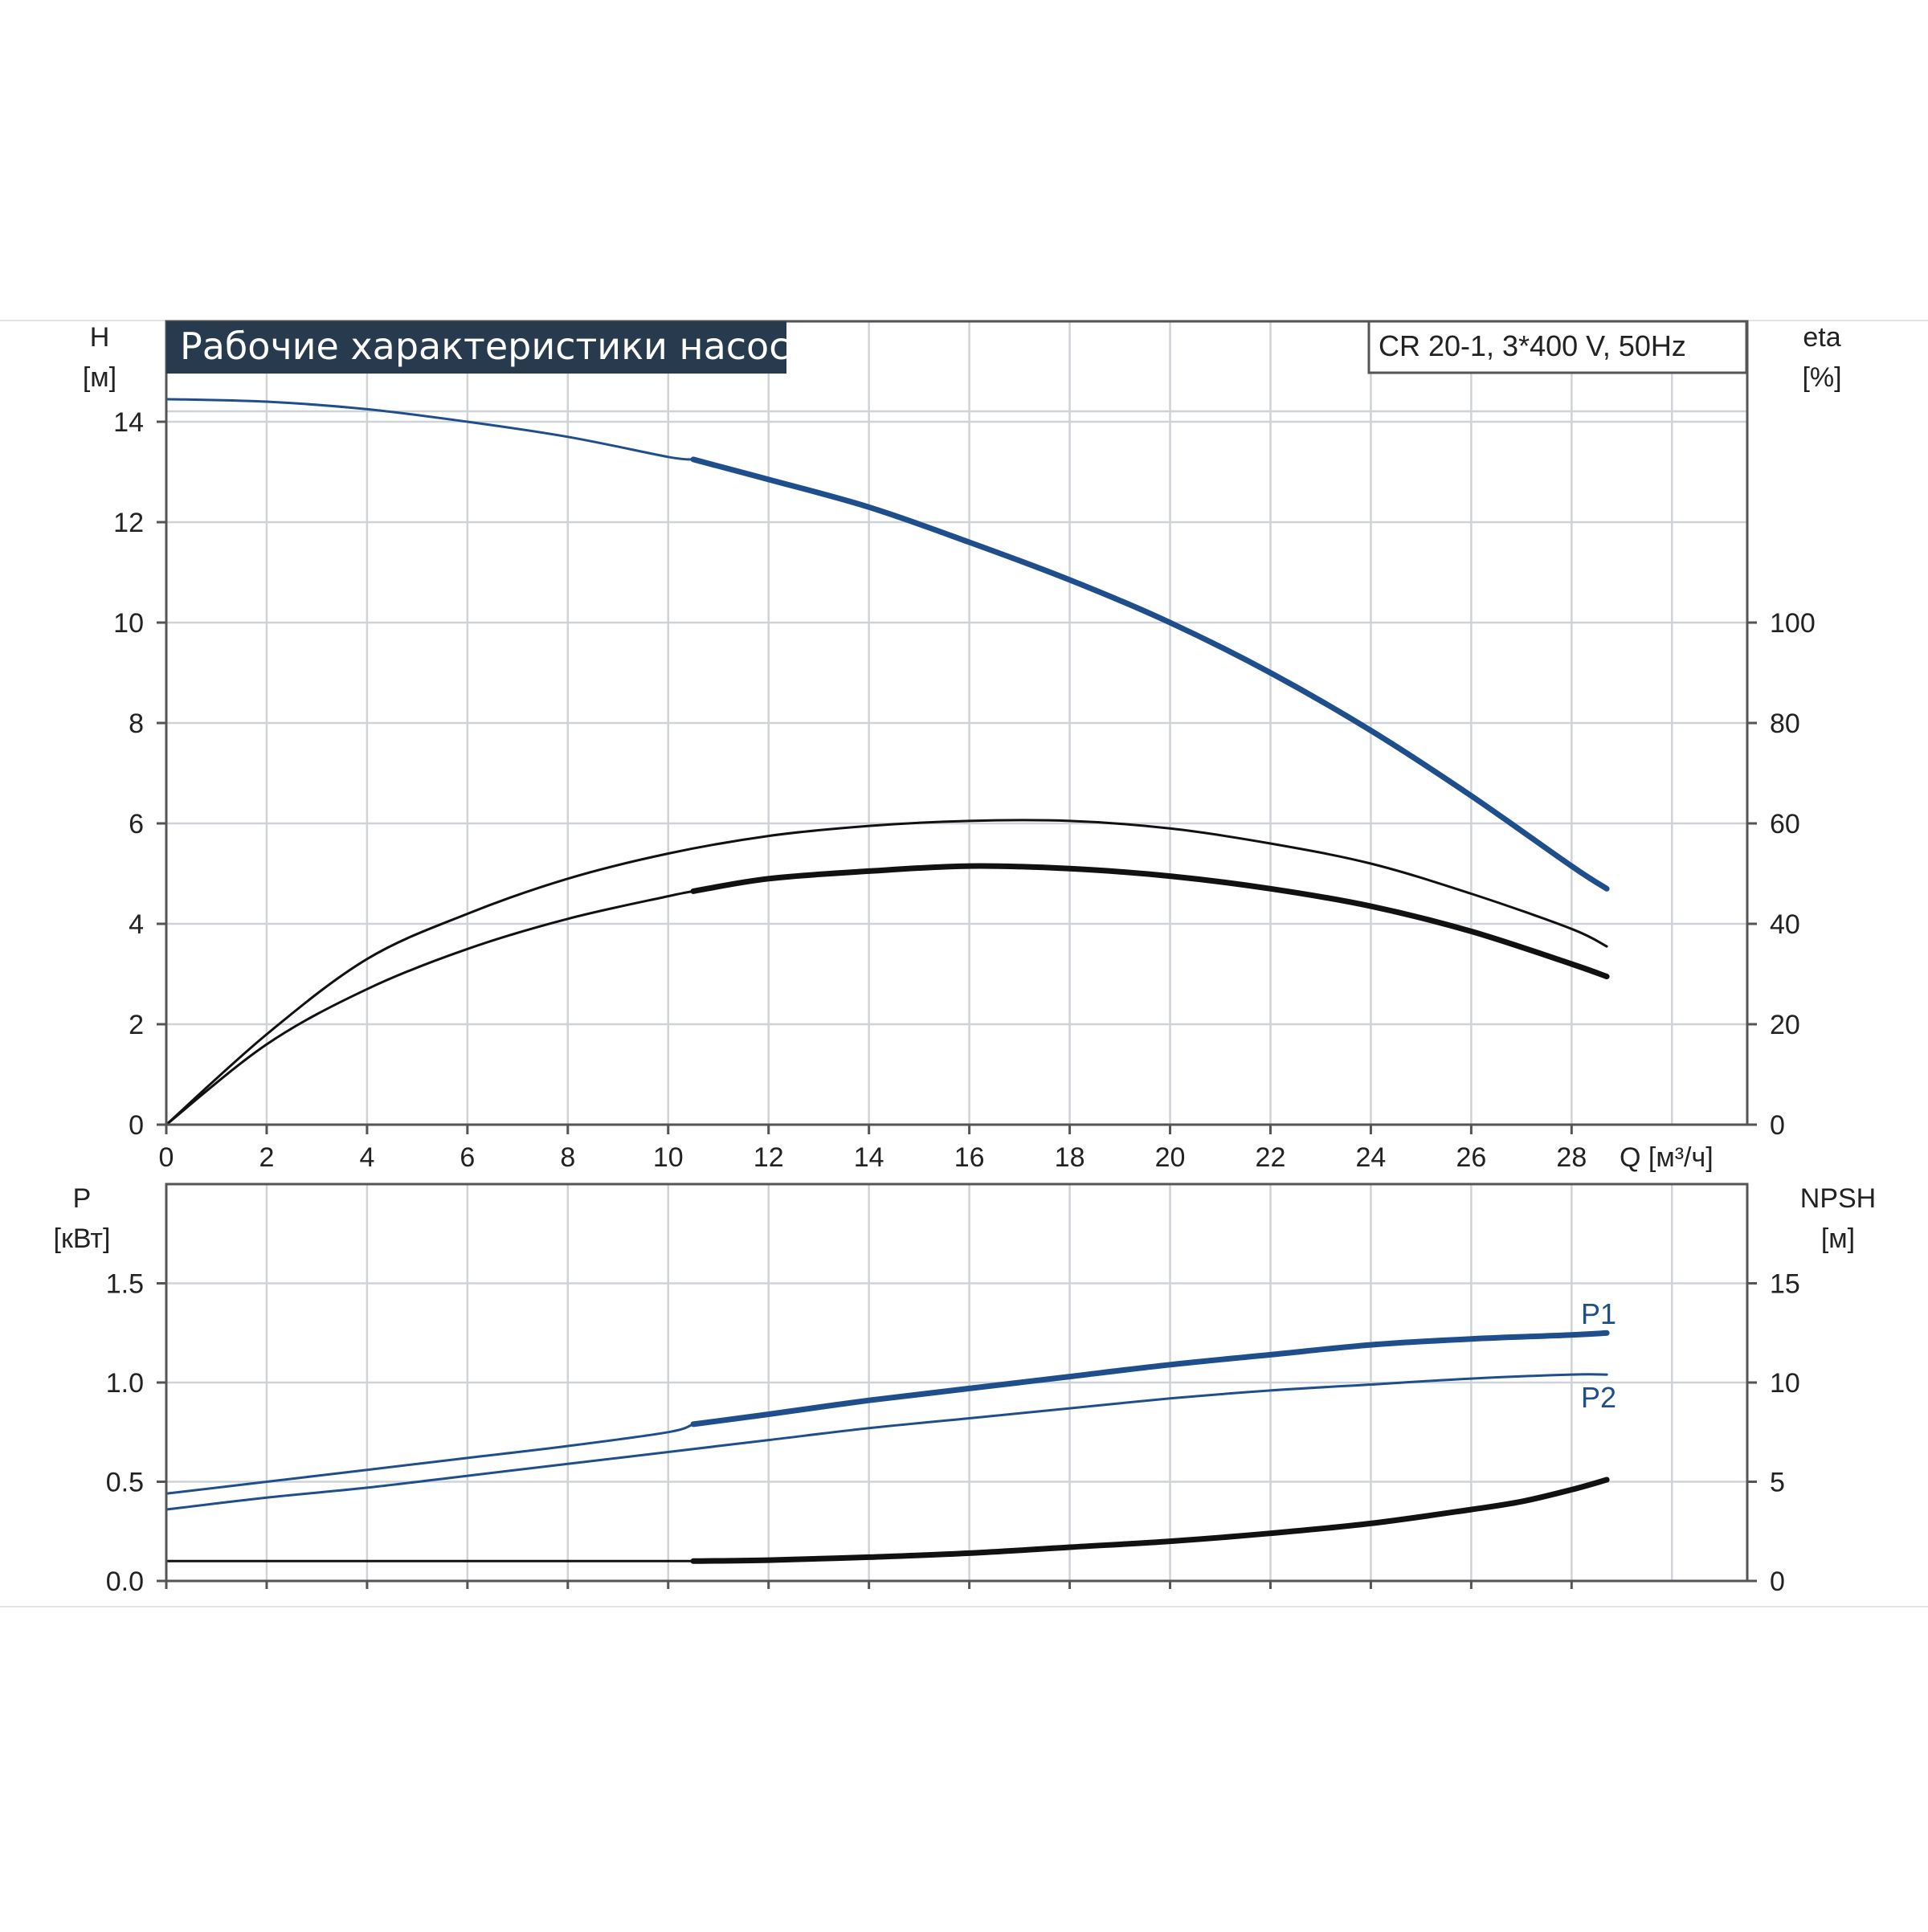  Describe the element at coordinates (430, 1008) in the screenshot. I see `eta-lower-curve-thin` at that location.